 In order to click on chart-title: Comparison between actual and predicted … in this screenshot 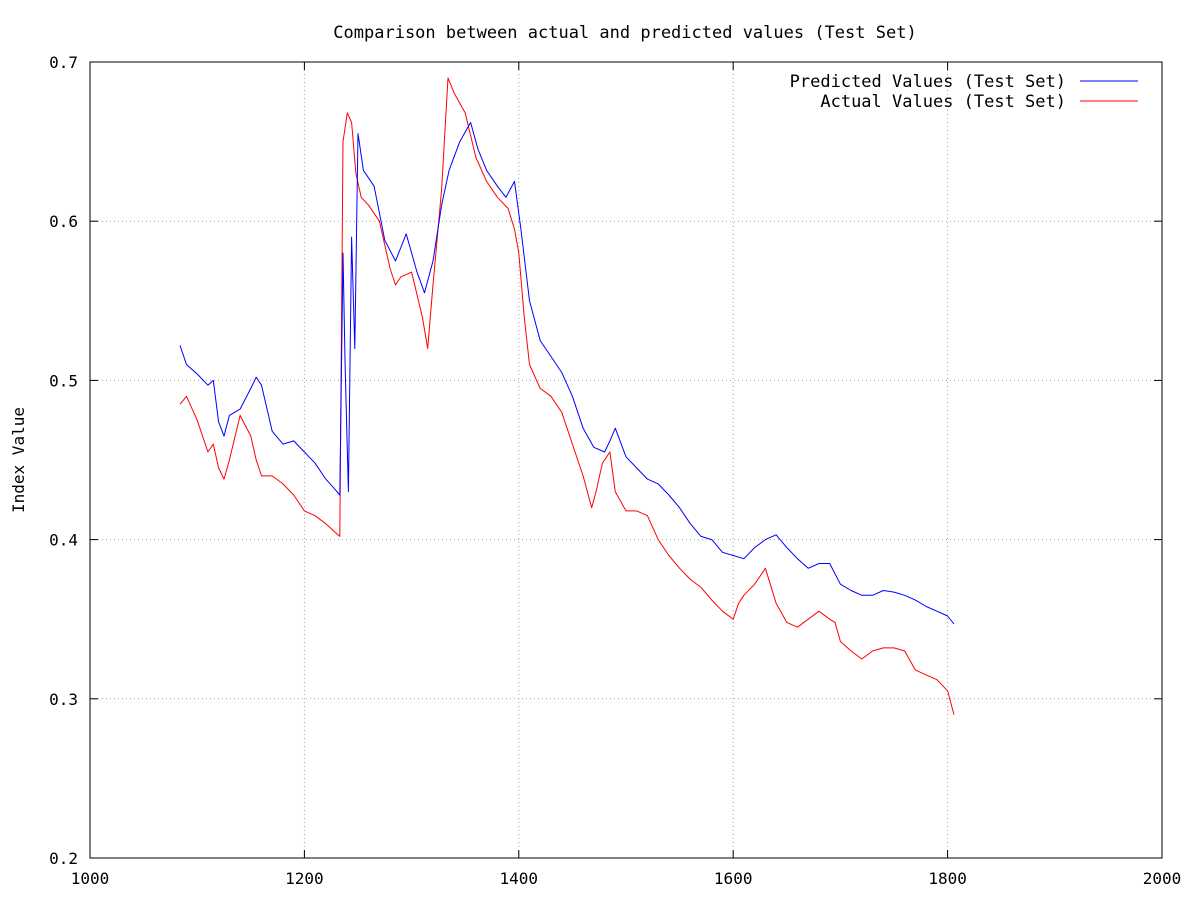, I will do `click(624, 33)`.